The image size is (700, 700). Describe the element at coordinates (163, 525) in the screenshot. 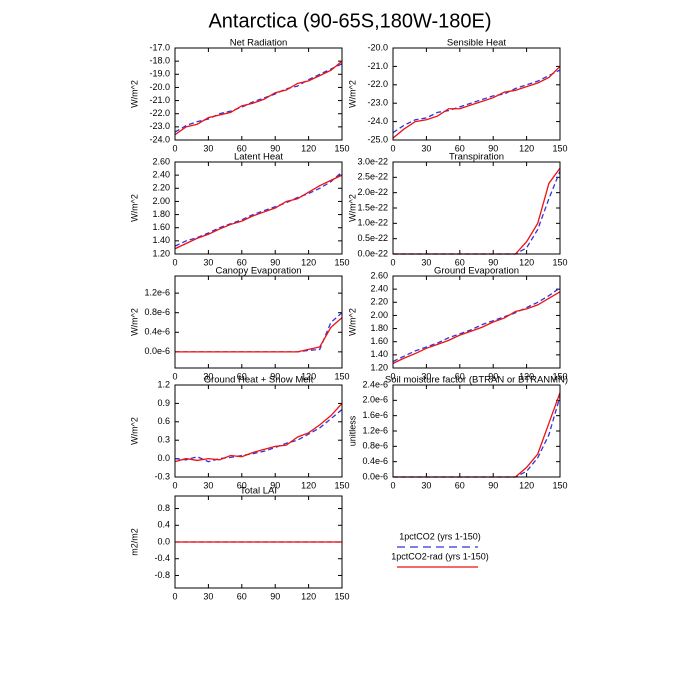

I see `y-tick-label: 0.4` at that location.